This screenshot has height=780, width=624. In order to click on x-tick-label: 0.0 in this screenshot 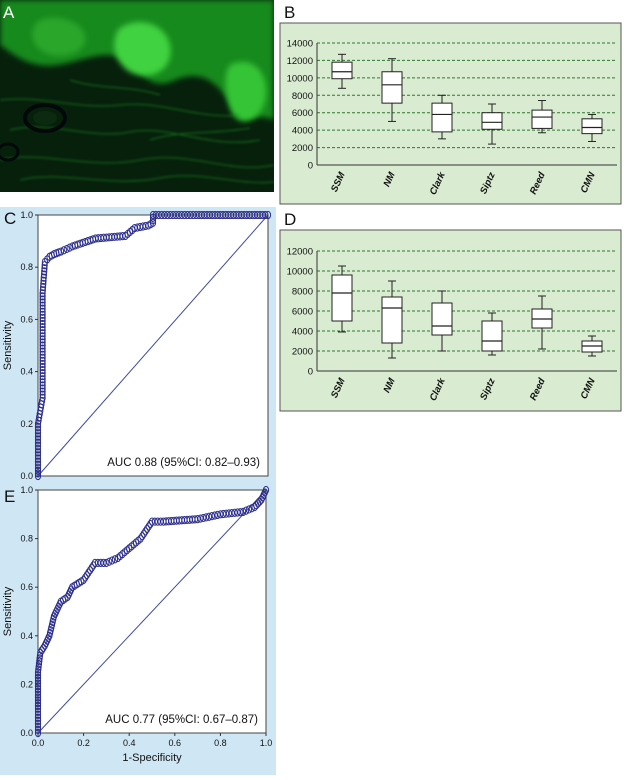, I will do `click(38, 743)`.